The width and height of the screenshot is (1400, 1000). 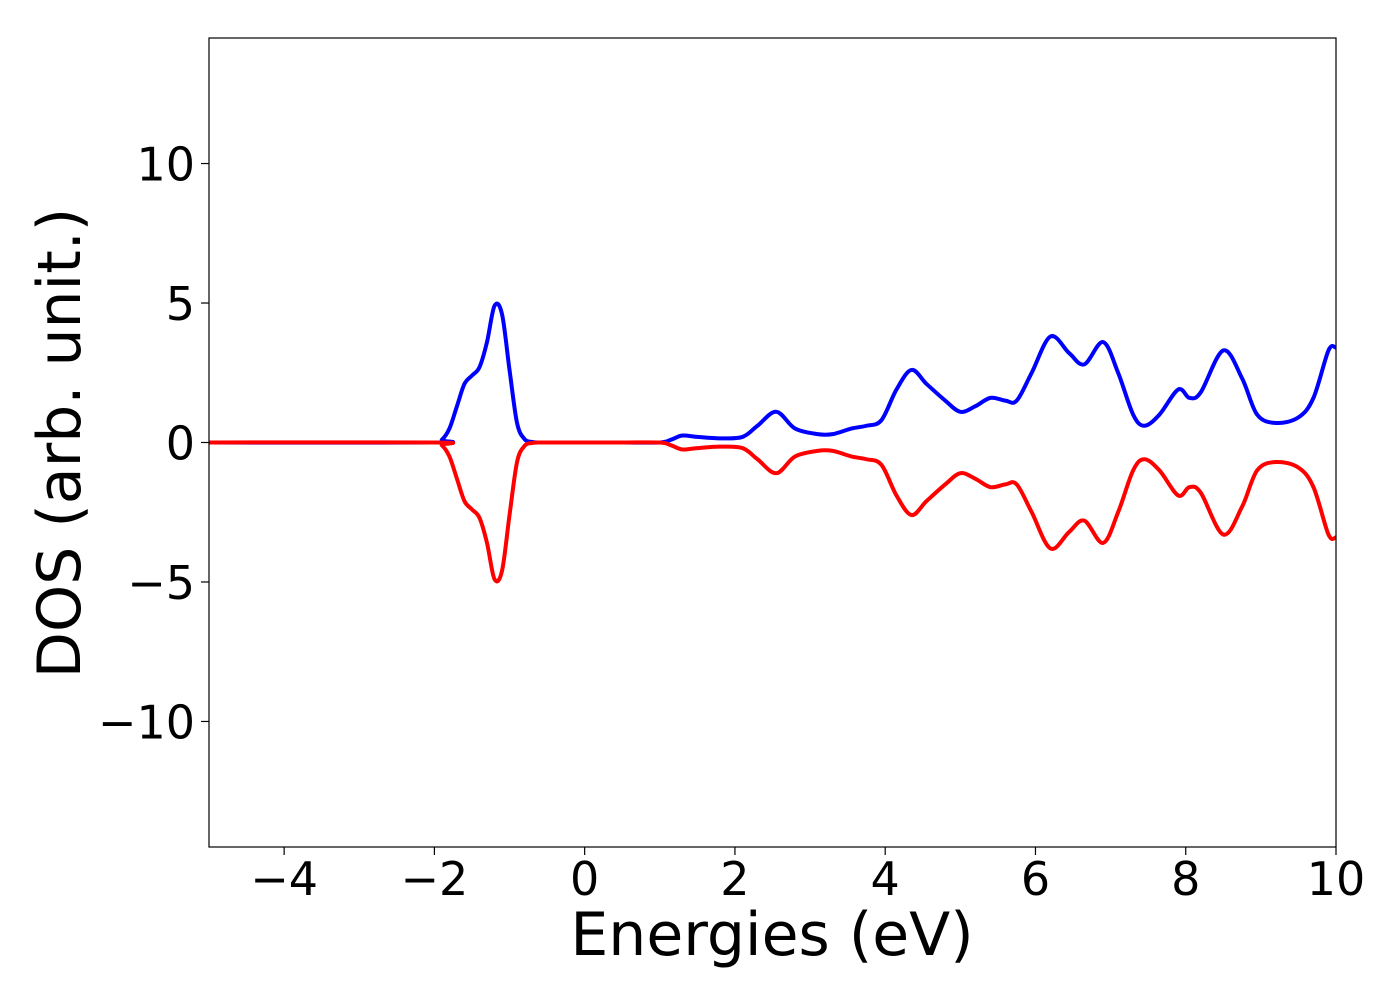 What do you see at coordinates (807, 876) in the screenshot?
I see `x-axis-ticks: −4 −2 0 2 4 6 8 10` at bounding box center [807, 876].